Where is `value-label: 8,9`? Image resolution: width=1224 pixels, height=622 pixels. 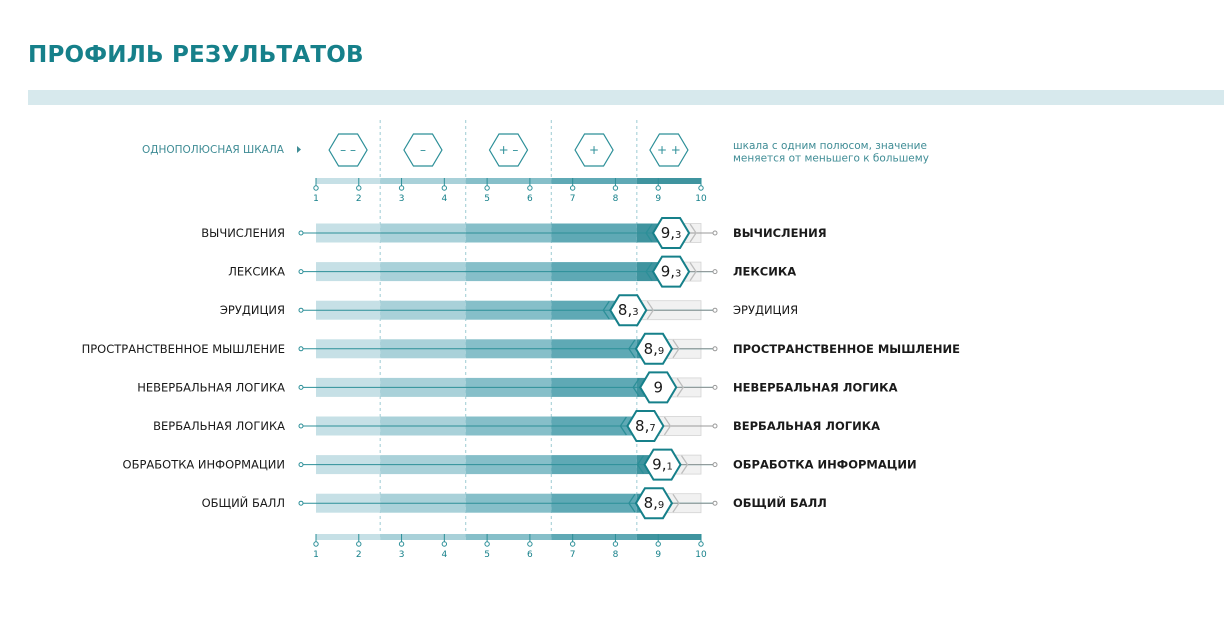 value-label: 8,9 is located at coordinates (654, 349).